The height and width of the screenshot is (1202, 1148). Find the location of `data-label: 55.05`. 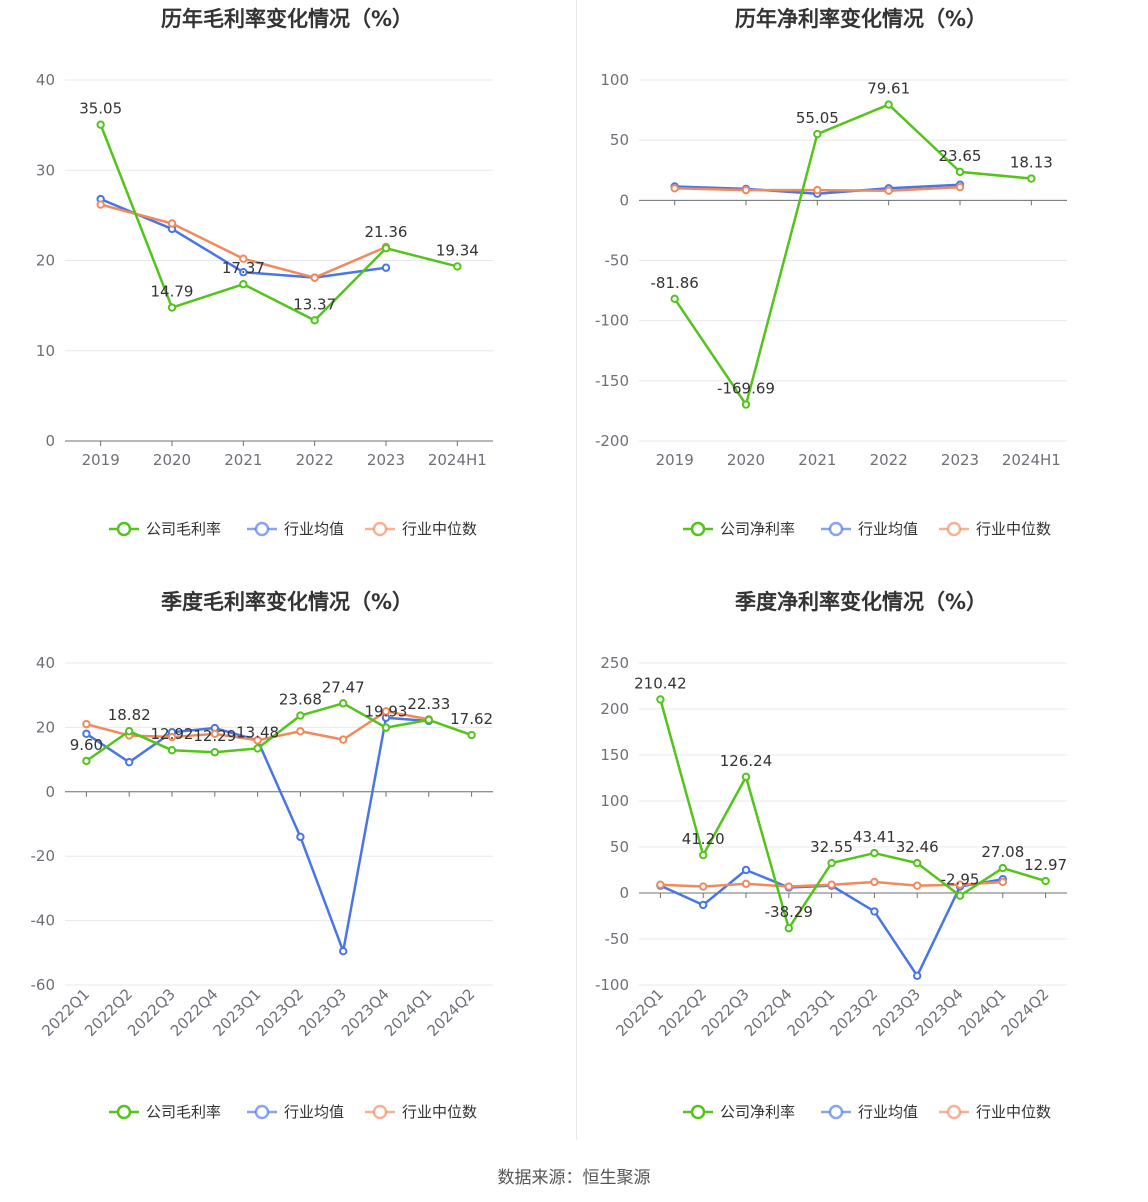

data-label: 55.05 is located at coordinates (817, 118).